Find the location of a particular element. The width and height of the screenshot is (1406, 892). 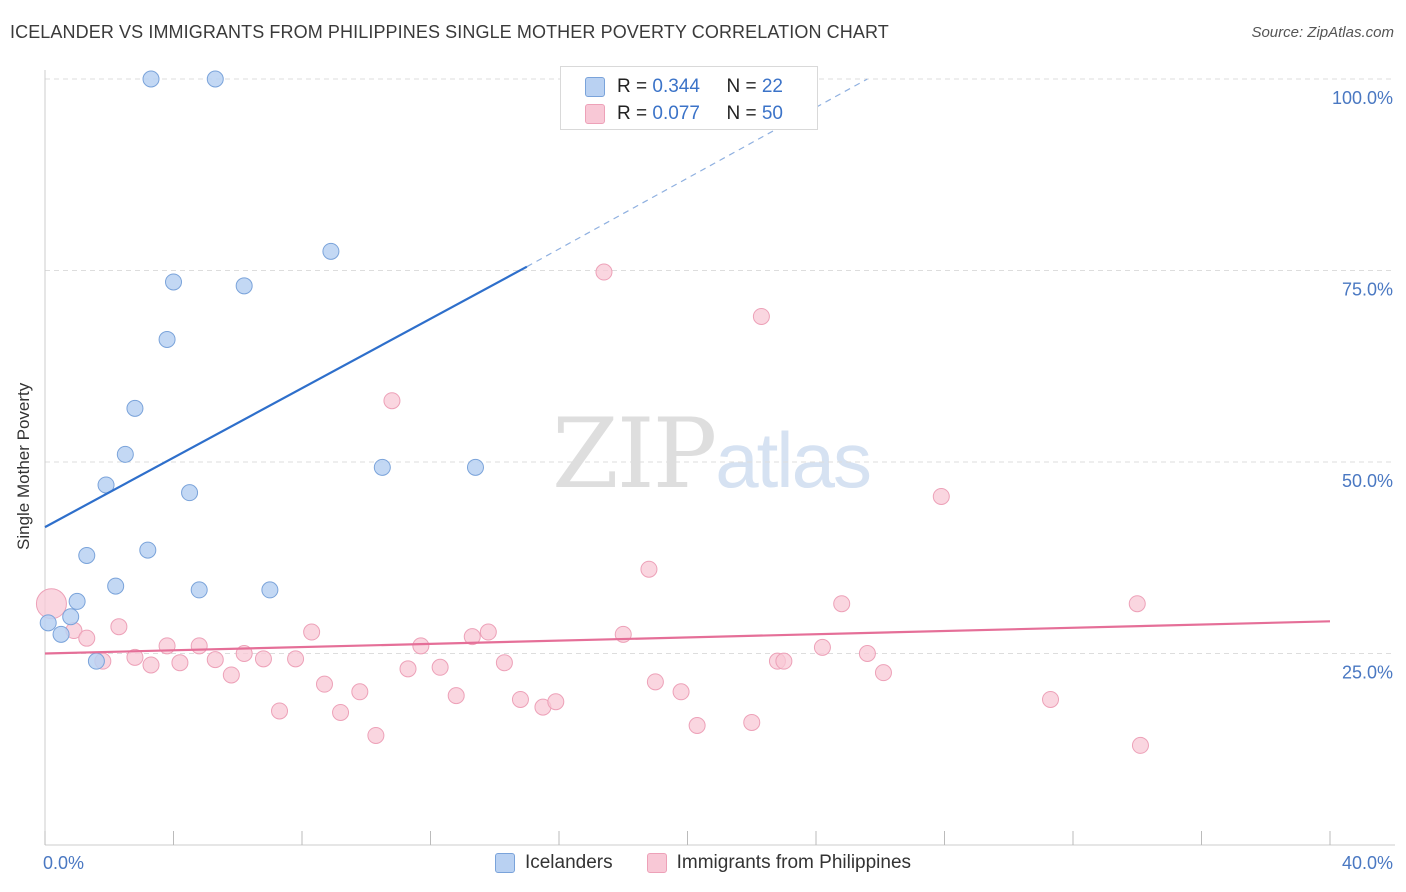

legend-label: Icelanders is located at coordinates (568, 862).